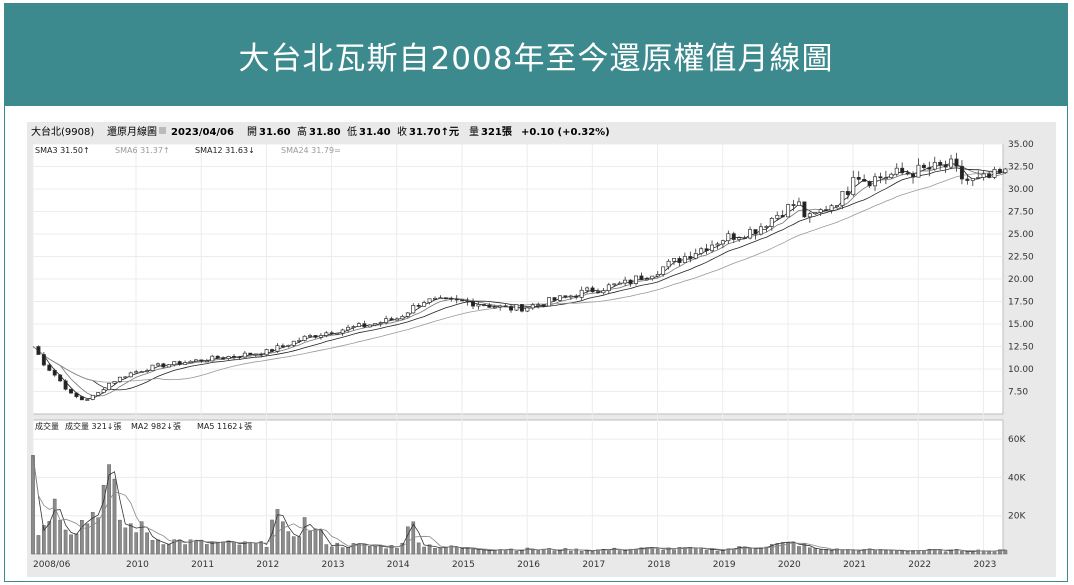  I want to click on volume-value: 321張, so click(497, 132).